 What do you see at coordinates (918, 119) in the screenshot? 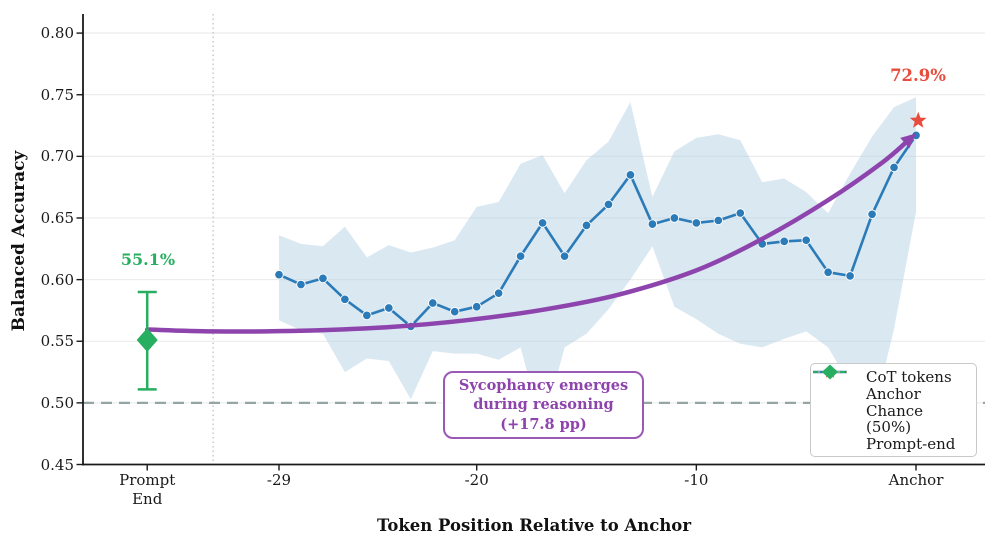
I see `anchor-star` at bounding box center [918, 119].